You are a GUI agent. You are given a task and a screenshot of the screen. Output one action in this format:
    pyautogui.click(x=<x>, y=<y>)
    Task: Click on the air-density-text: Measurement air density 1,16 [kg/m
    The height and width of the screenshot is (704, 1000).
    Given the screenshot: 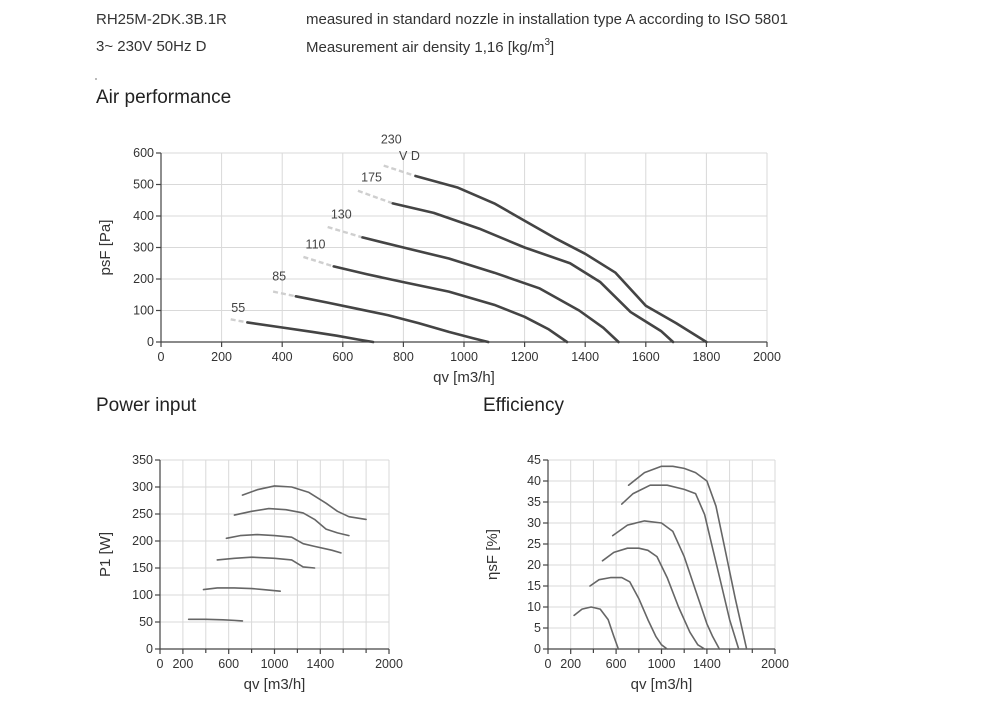 What is the action you would take?
    pyautogui.click(x=425, y=47)
    